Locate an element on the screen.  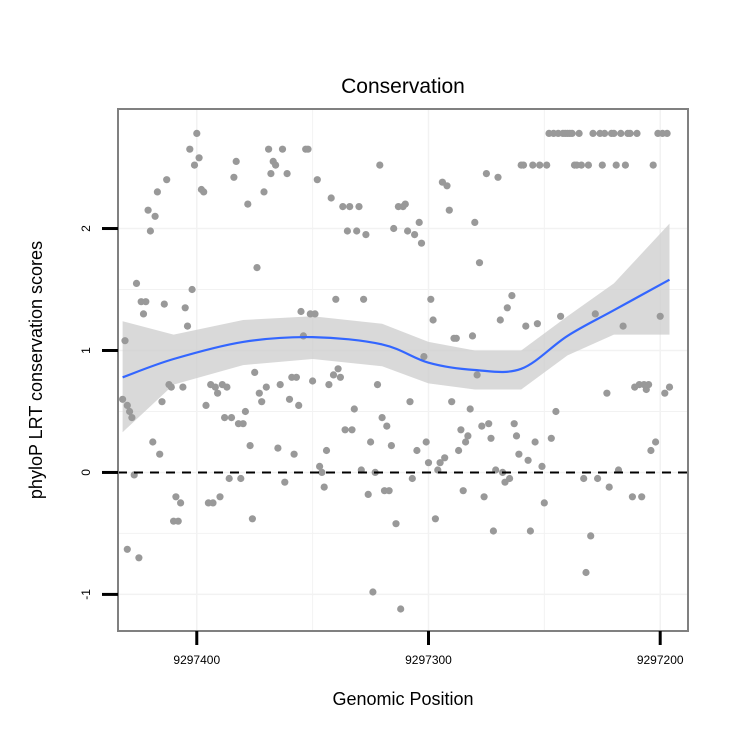
smooth-curve-group is located at coordinates (396, 328).